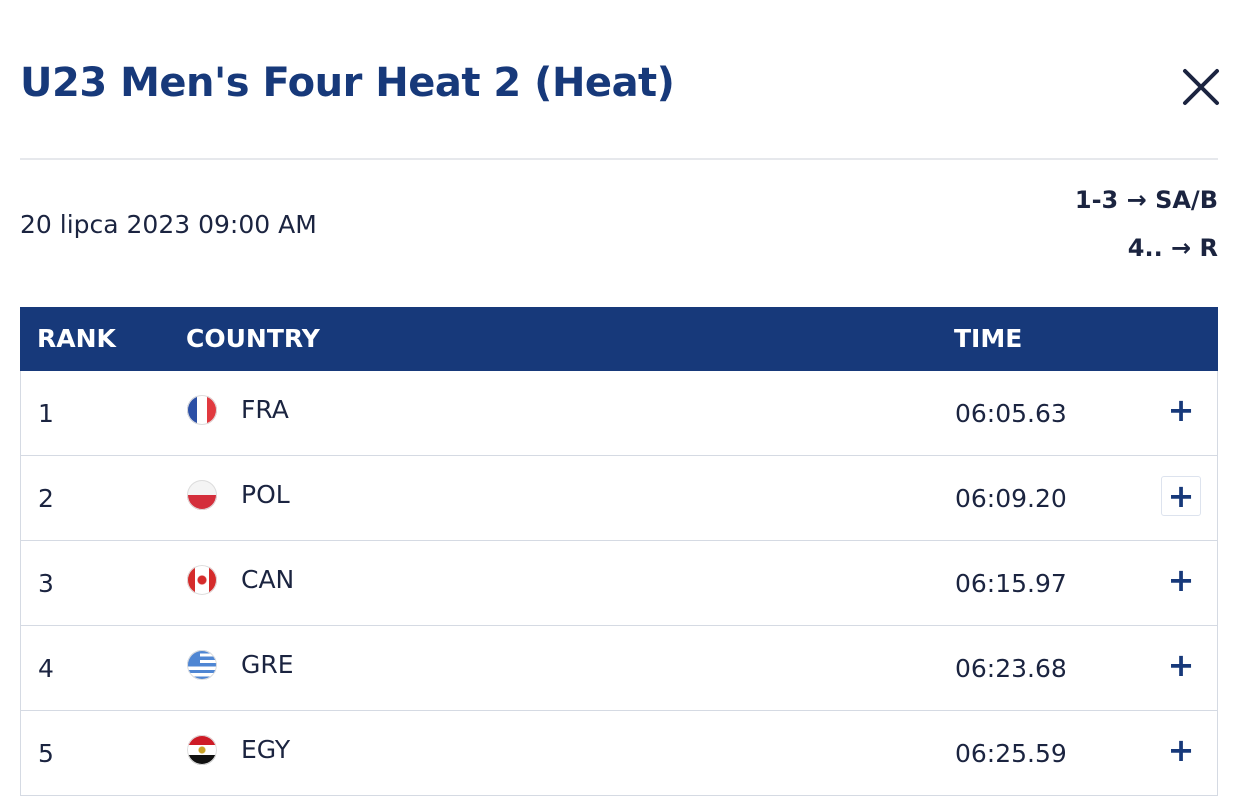 This screenshot has height=812, width=1236. What do you see at coordinates (46, 753) in the screenshot?
I see `rank: 5` at bounding box center [46, 753].